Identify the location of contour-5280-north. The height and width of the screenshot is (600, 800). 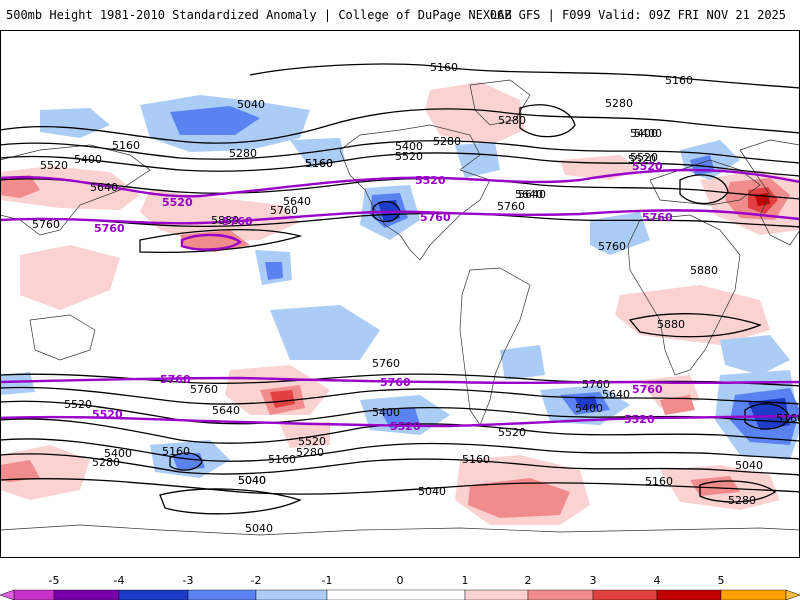
(400, 126).